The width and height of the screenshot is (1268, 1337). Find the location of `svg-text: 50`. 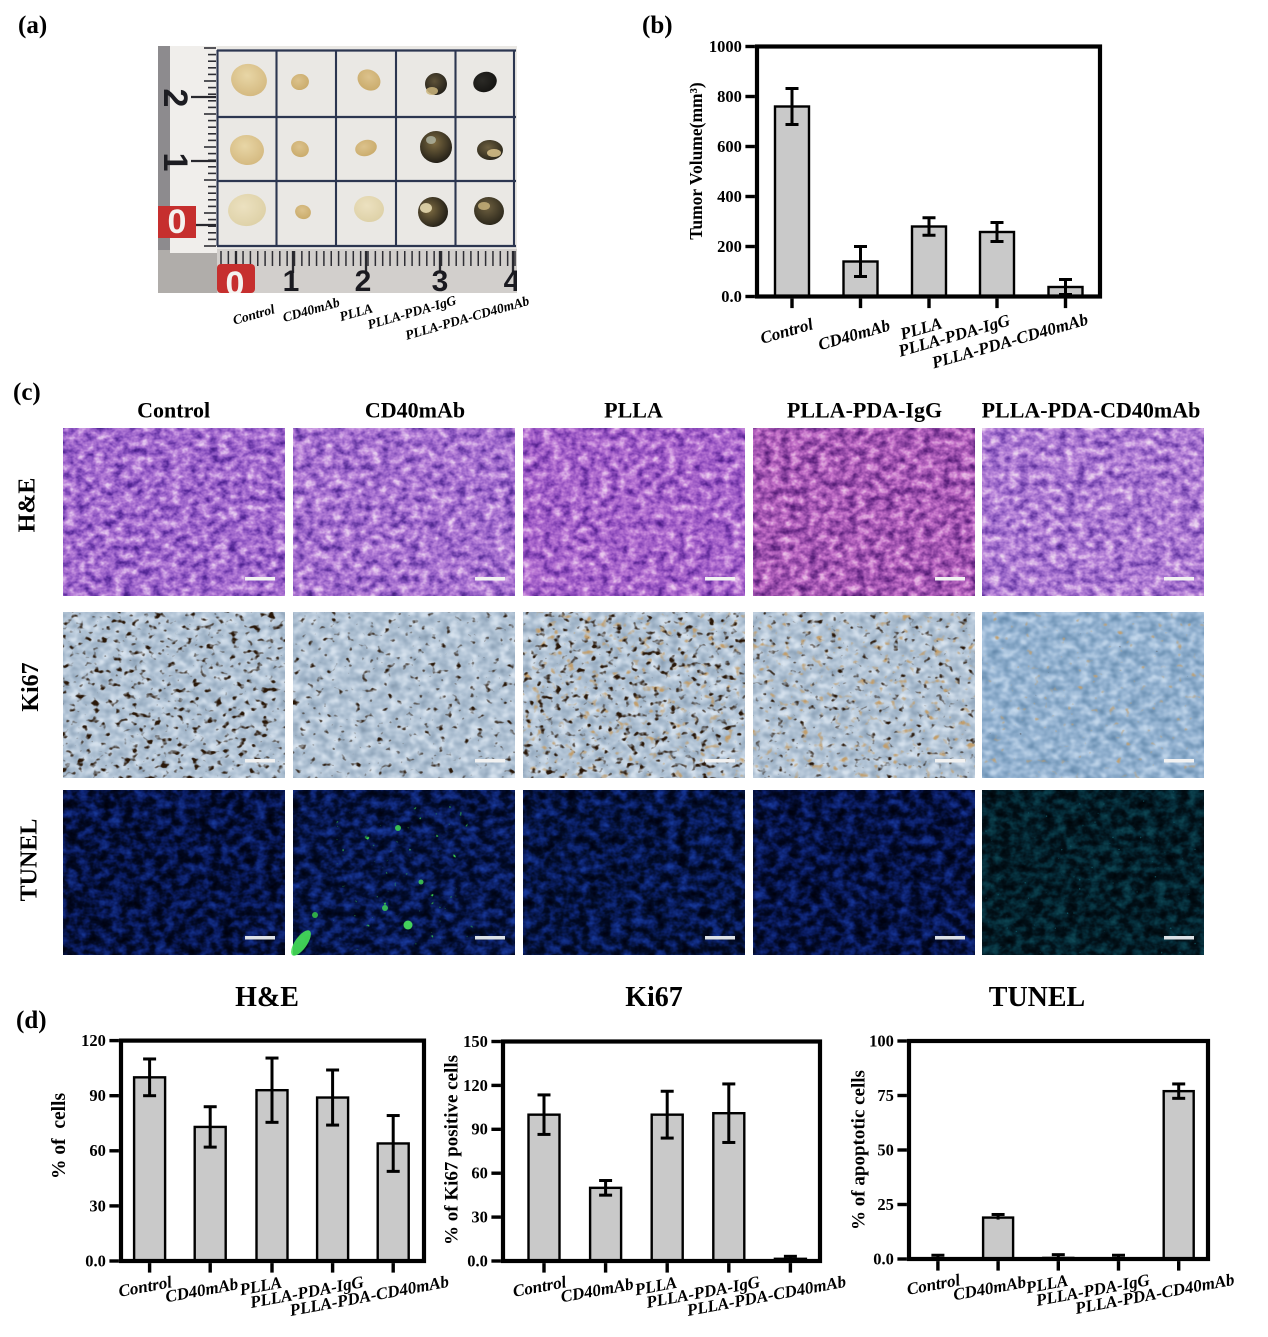

svg-text: 50 is located at coordinates (885, 1149).